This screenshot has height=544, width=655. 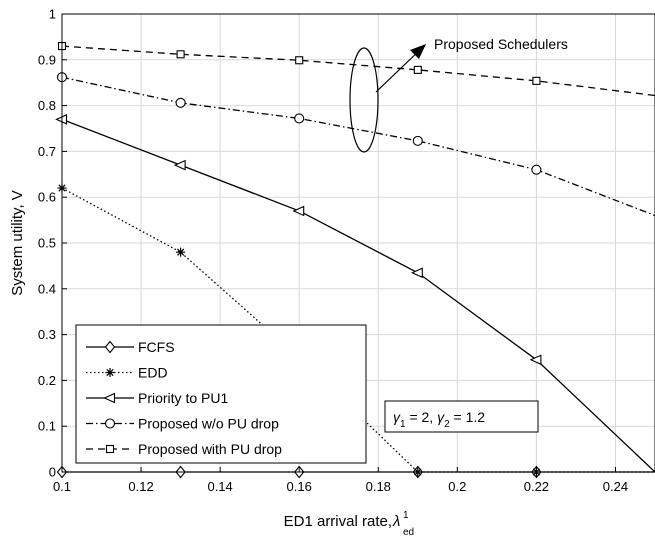 What do you see at coordinates (396, 521) in the screenshot?
I see `x-axis-label-symbol: λ` at bounding box center [396, 521].